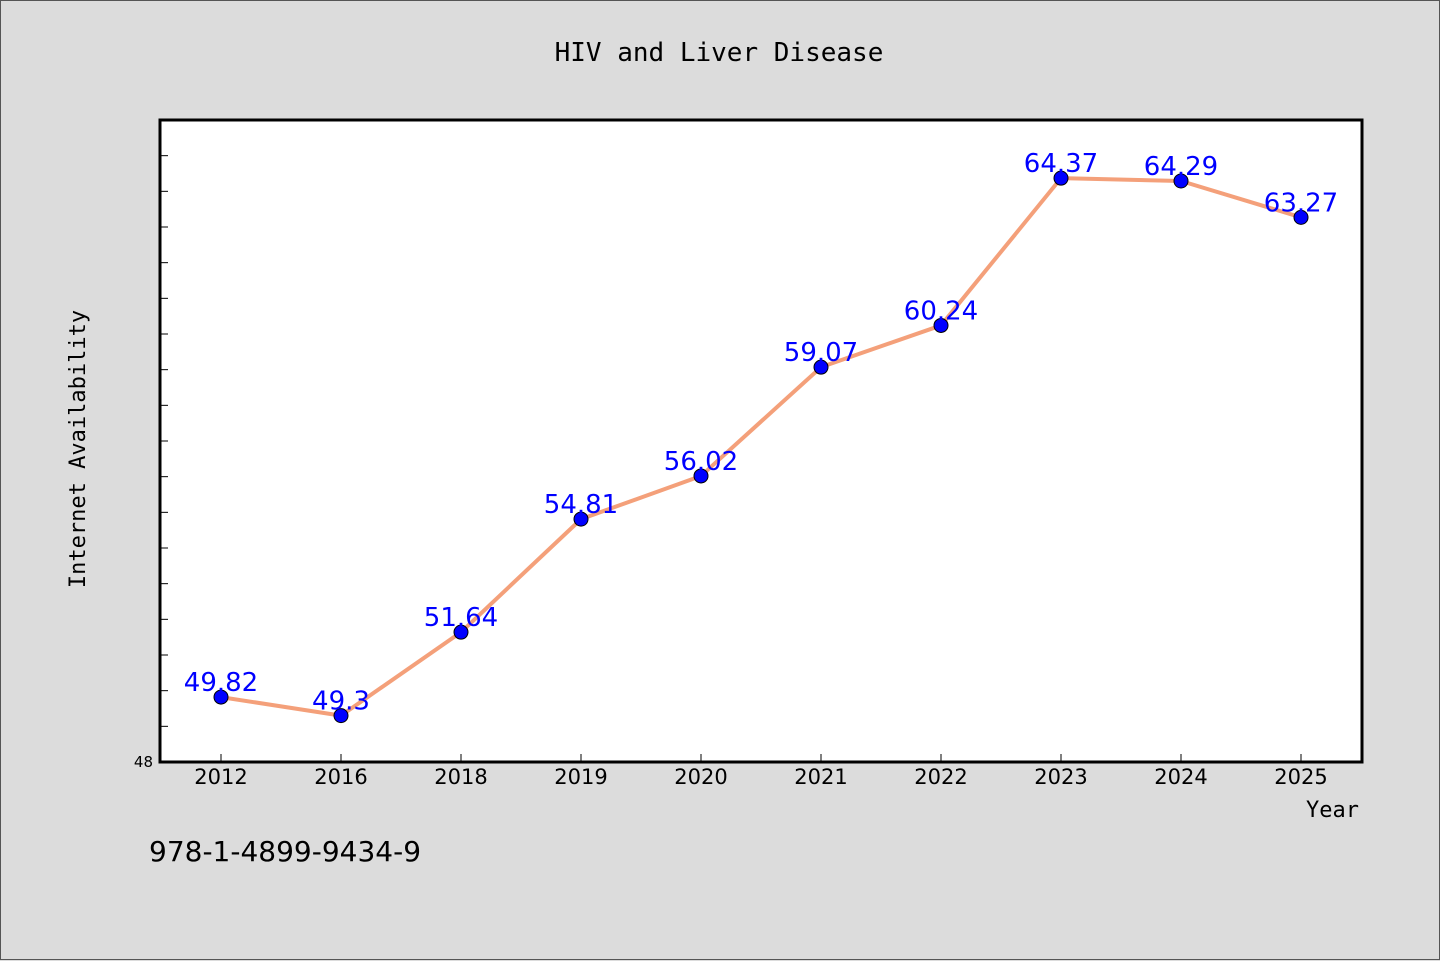 This screenshot has width=1440, height=961. Describe the element at coordinates (580, 777) in the screenshot. I see `x-tick-label: 2019` at that location.